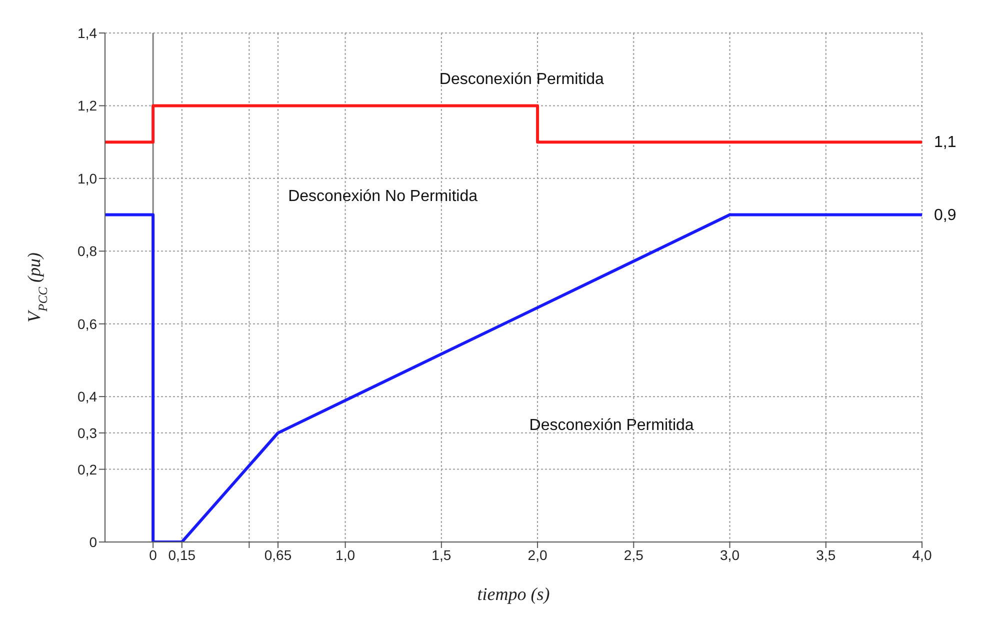 This screenshot has width=985, height=622. Describe the element at coordinates (88, 396) in the screenshot. I see `y-tick-label: 0,4` at that location.